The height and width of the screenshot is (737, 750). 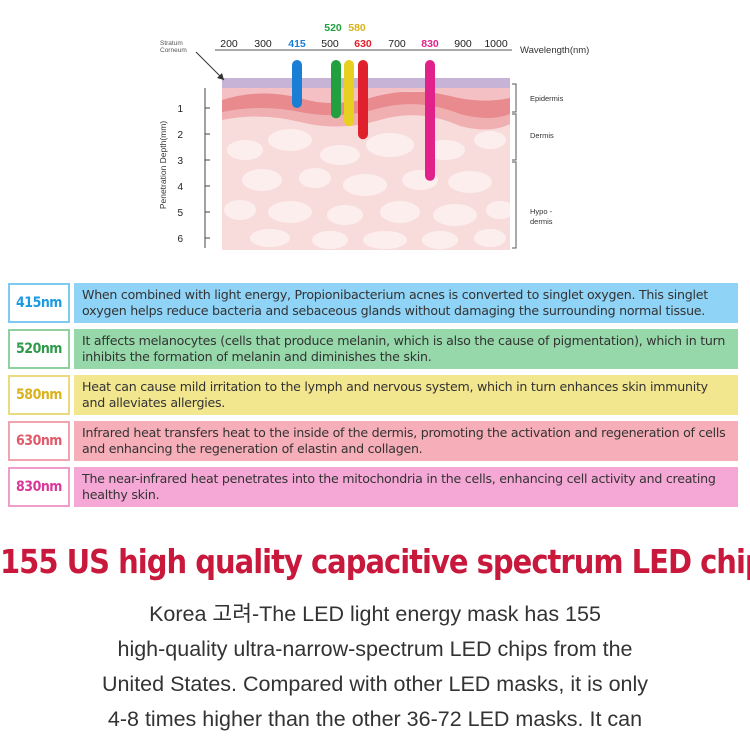 I want to click on layer-dermis: Dermis, so click(x=542, y=135).